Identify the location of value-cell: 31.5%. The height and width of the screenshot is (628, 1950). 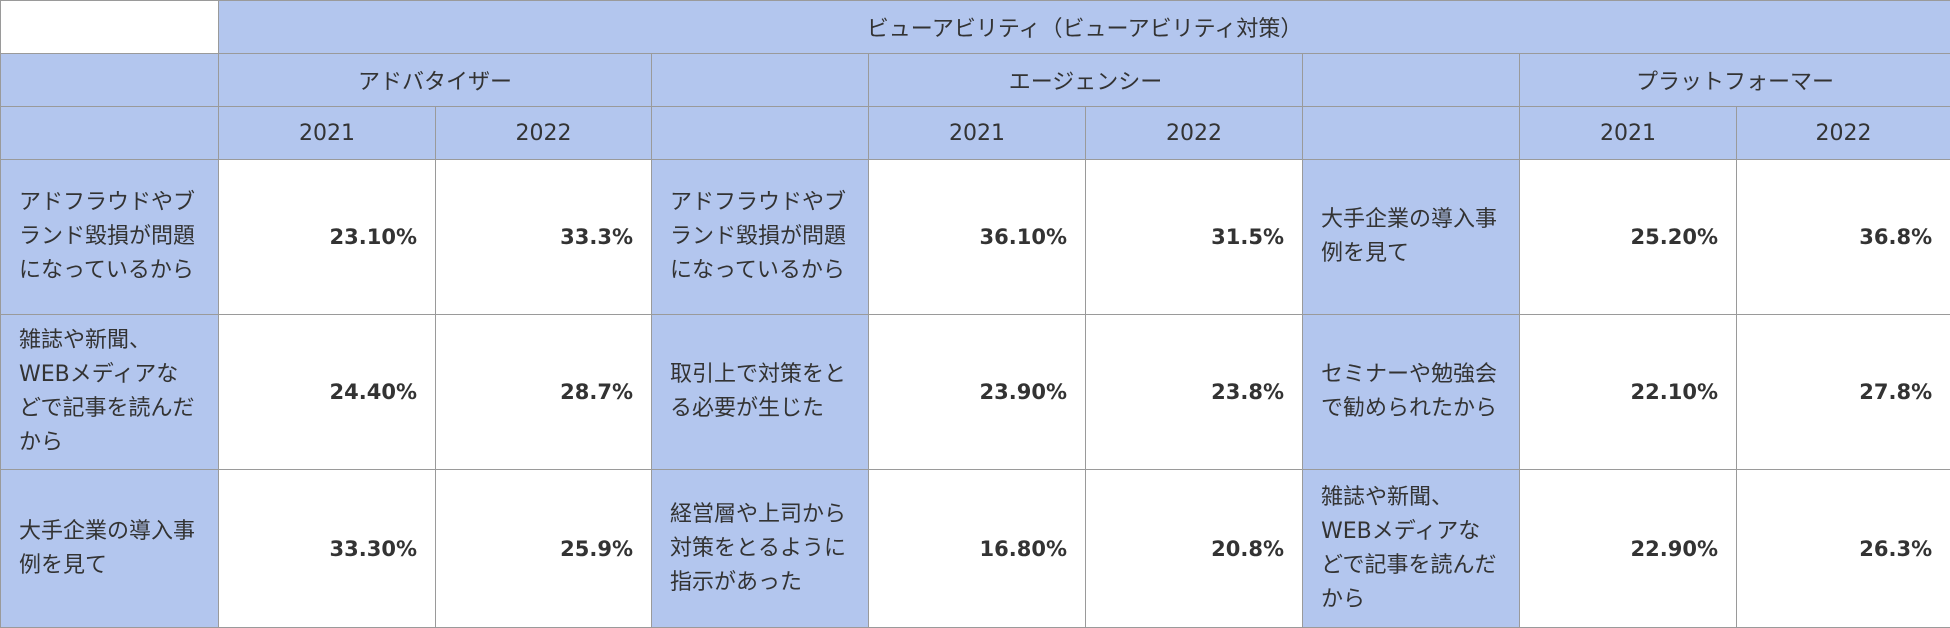
(1194, 237).